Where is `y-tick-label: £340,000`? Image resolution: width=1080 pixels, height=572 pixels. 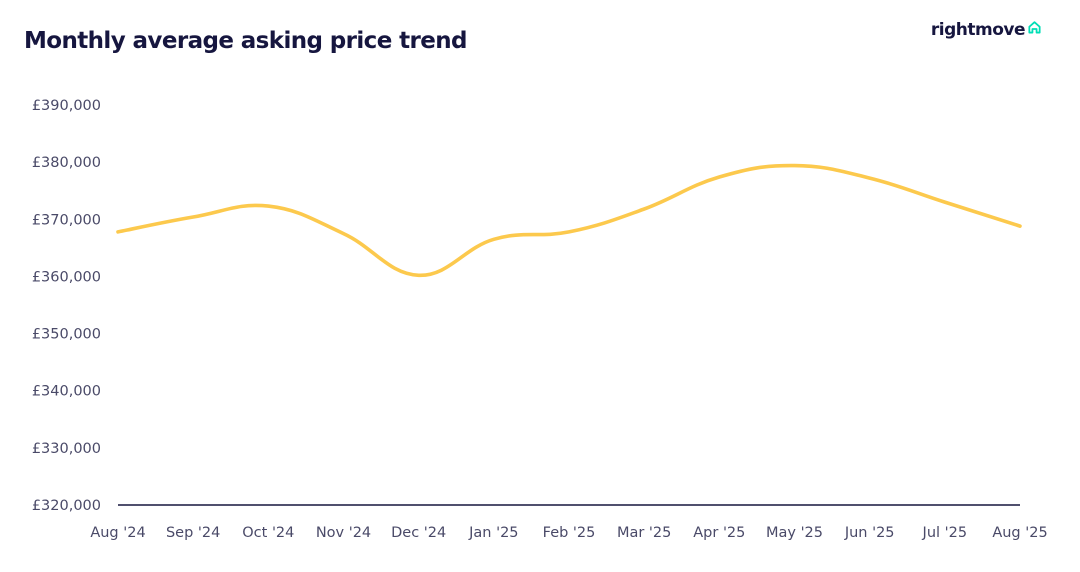 y-tick-label: £340,000 is located at coordinates (66, 392).